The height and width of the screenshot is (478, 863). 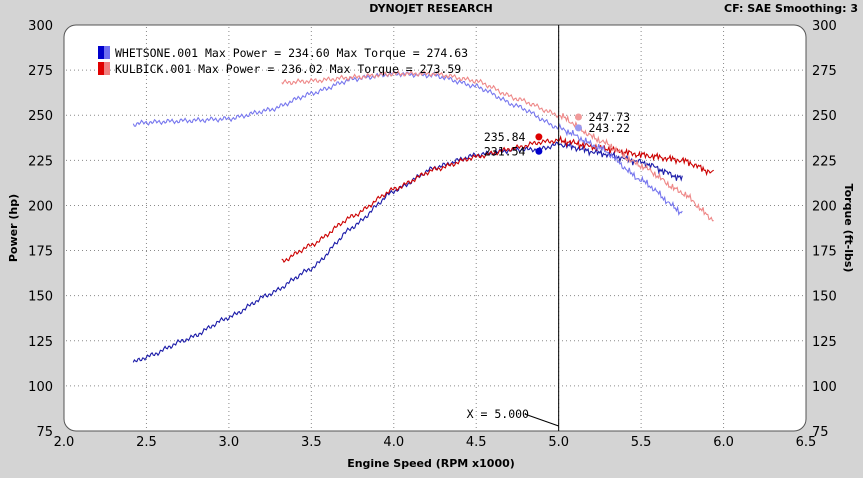 What do you see at coordinates (824, 206) in the screenshot?
I see `y-right-tick-label: 200` at bounding box center [824, 206].